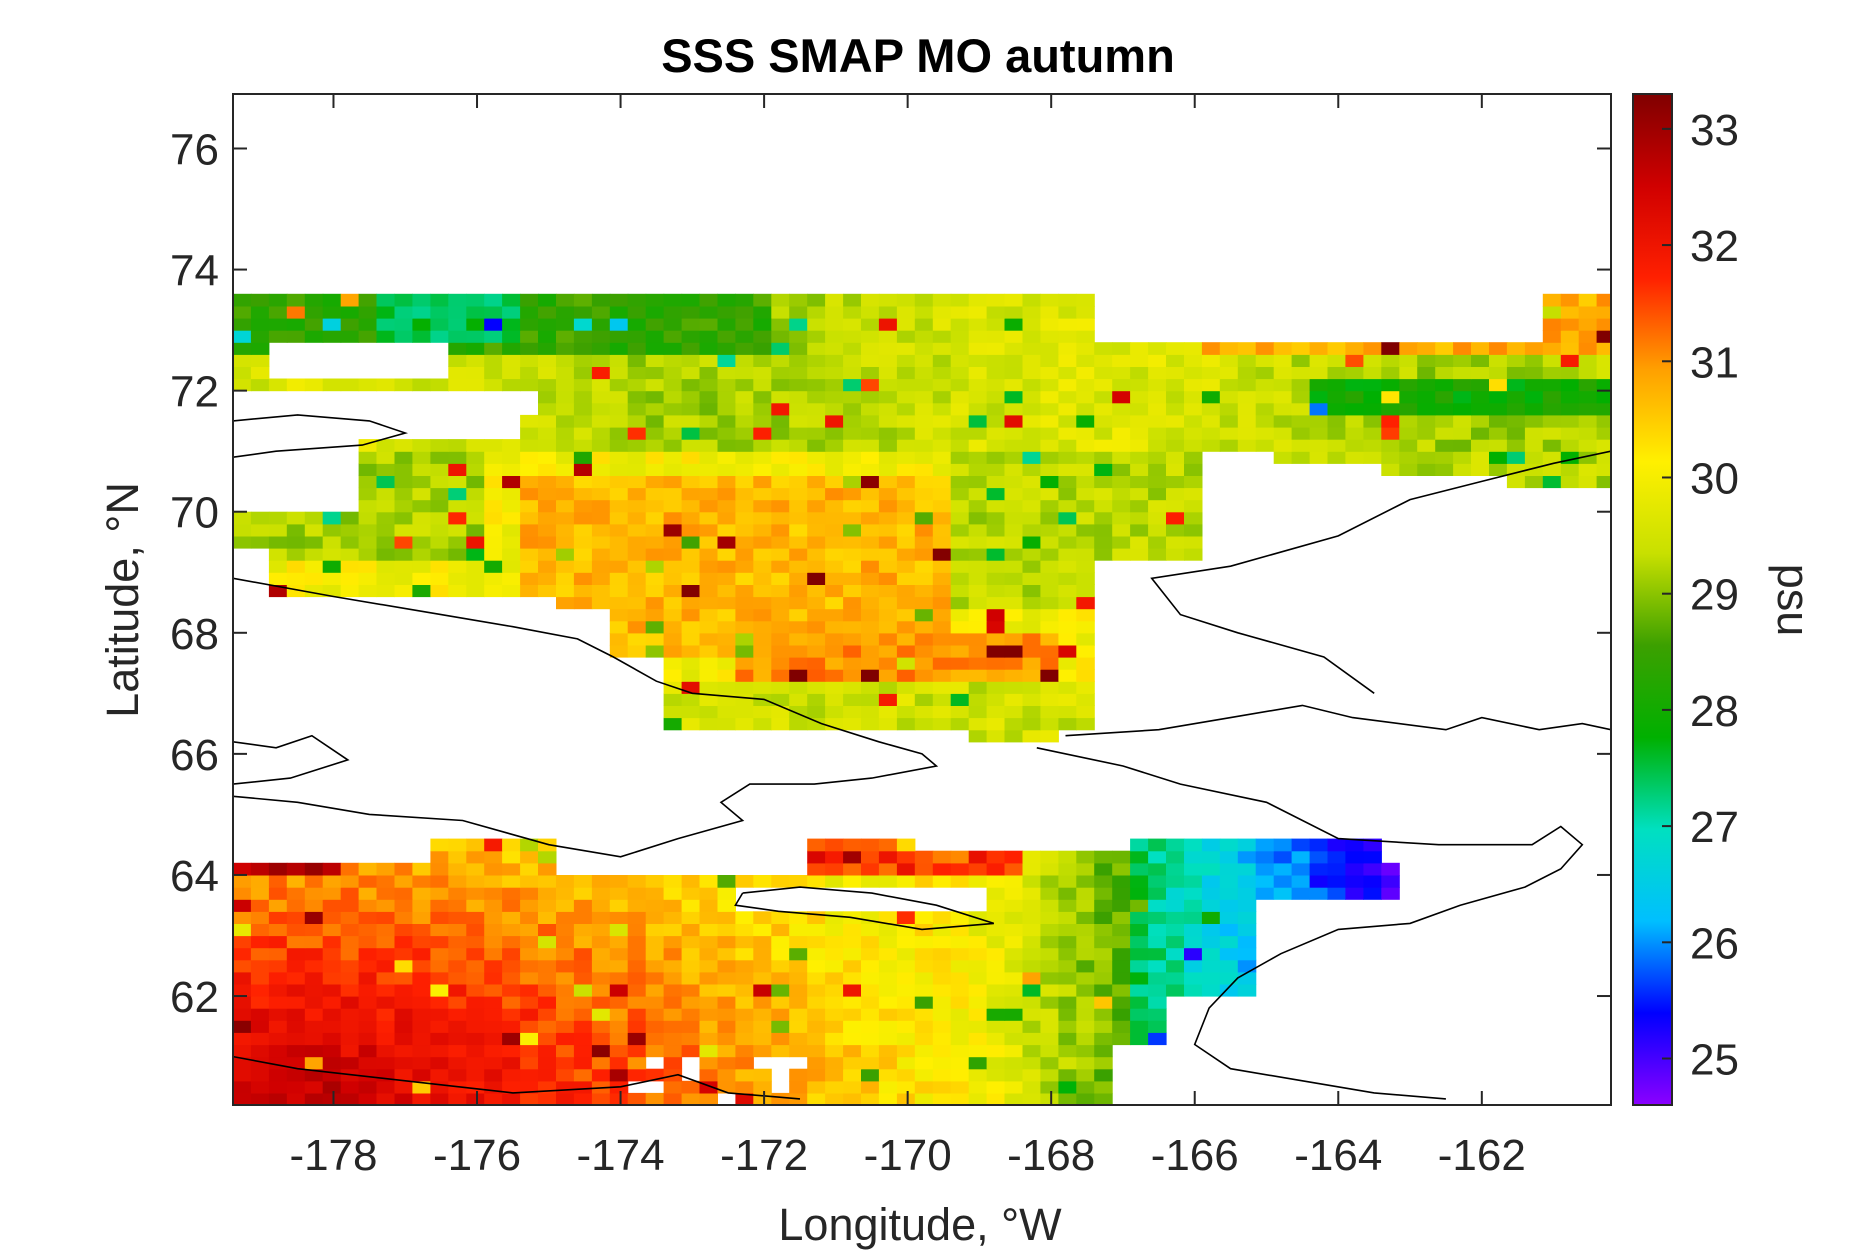  I want to click on colorbar-tick-label: 25, so click(1714, 1060).